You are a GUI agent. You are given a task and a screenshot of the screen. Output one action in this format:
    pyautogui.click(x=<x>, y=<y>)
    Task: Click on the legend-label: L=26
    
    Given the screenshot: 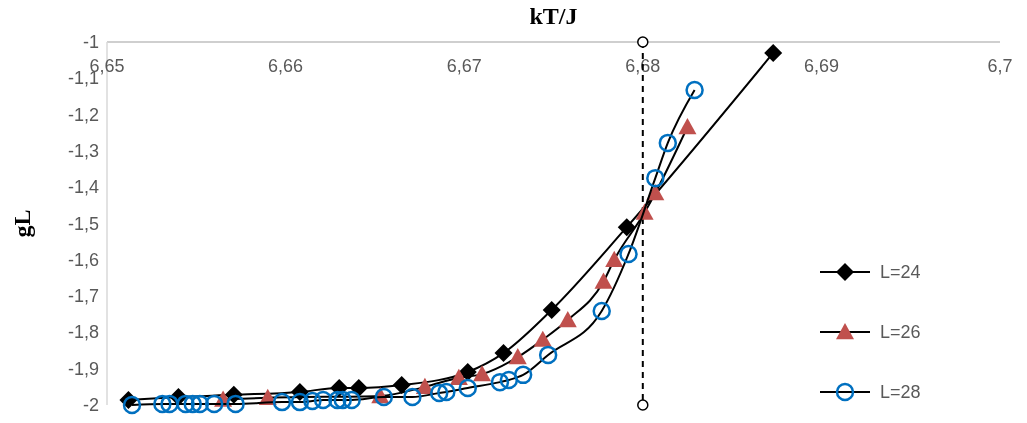 What is the action you would take?
    pyautogui.click(x=900, y=332)
    